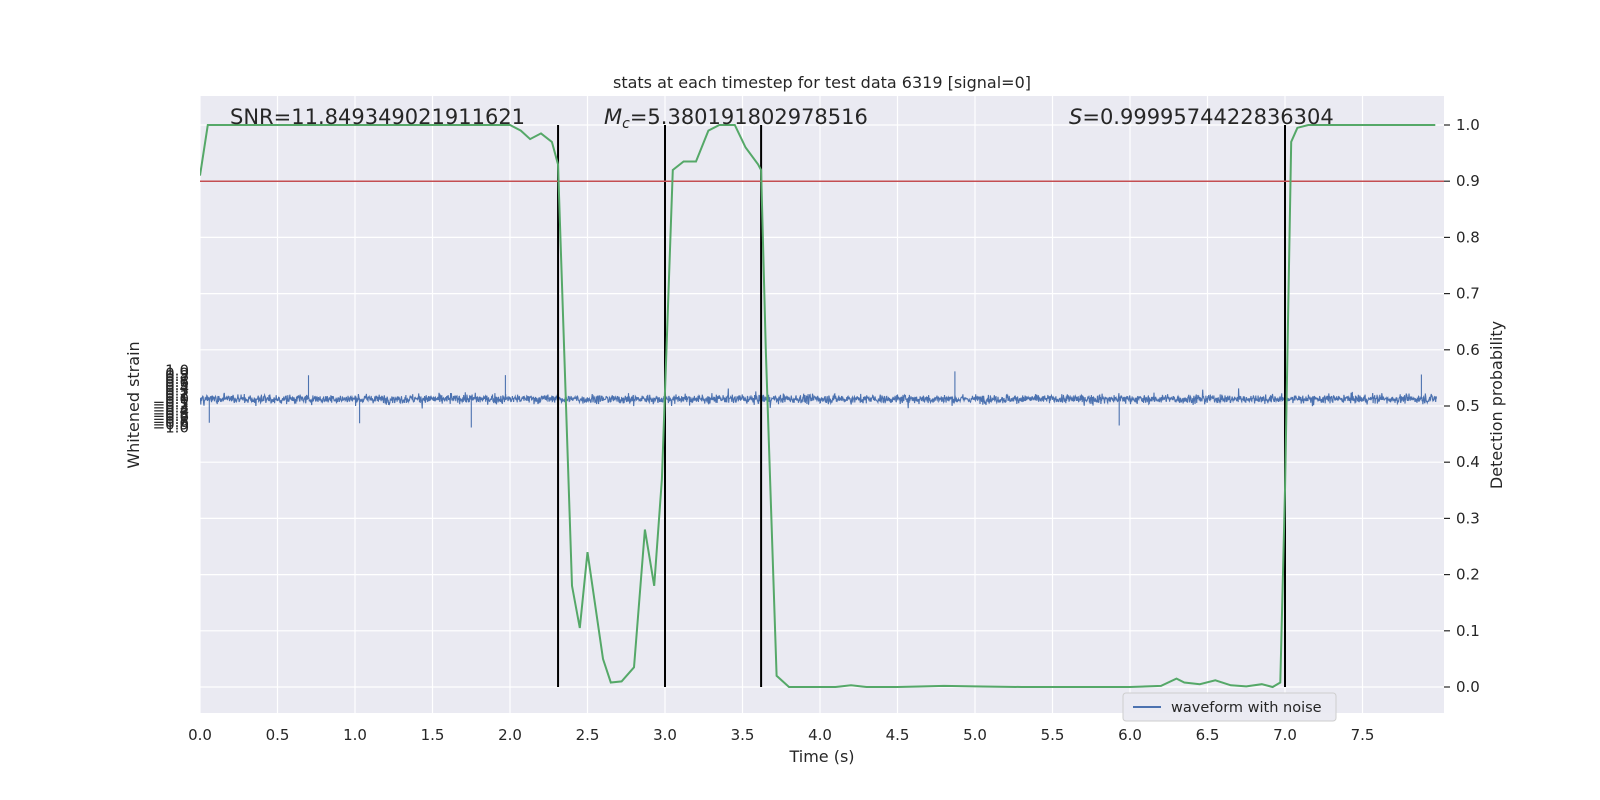  Describe the element at coordinates (1246, 708) in the screenshot. I see `legend-label: waveform with noise` at that location.